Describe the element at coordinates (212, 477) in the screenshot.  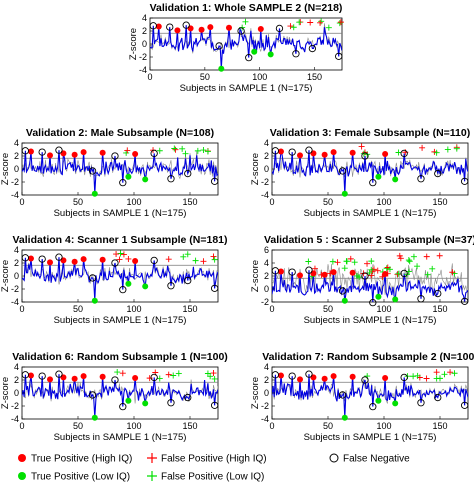
I see `legend-label: False Positive (Low IQ)` at that location.